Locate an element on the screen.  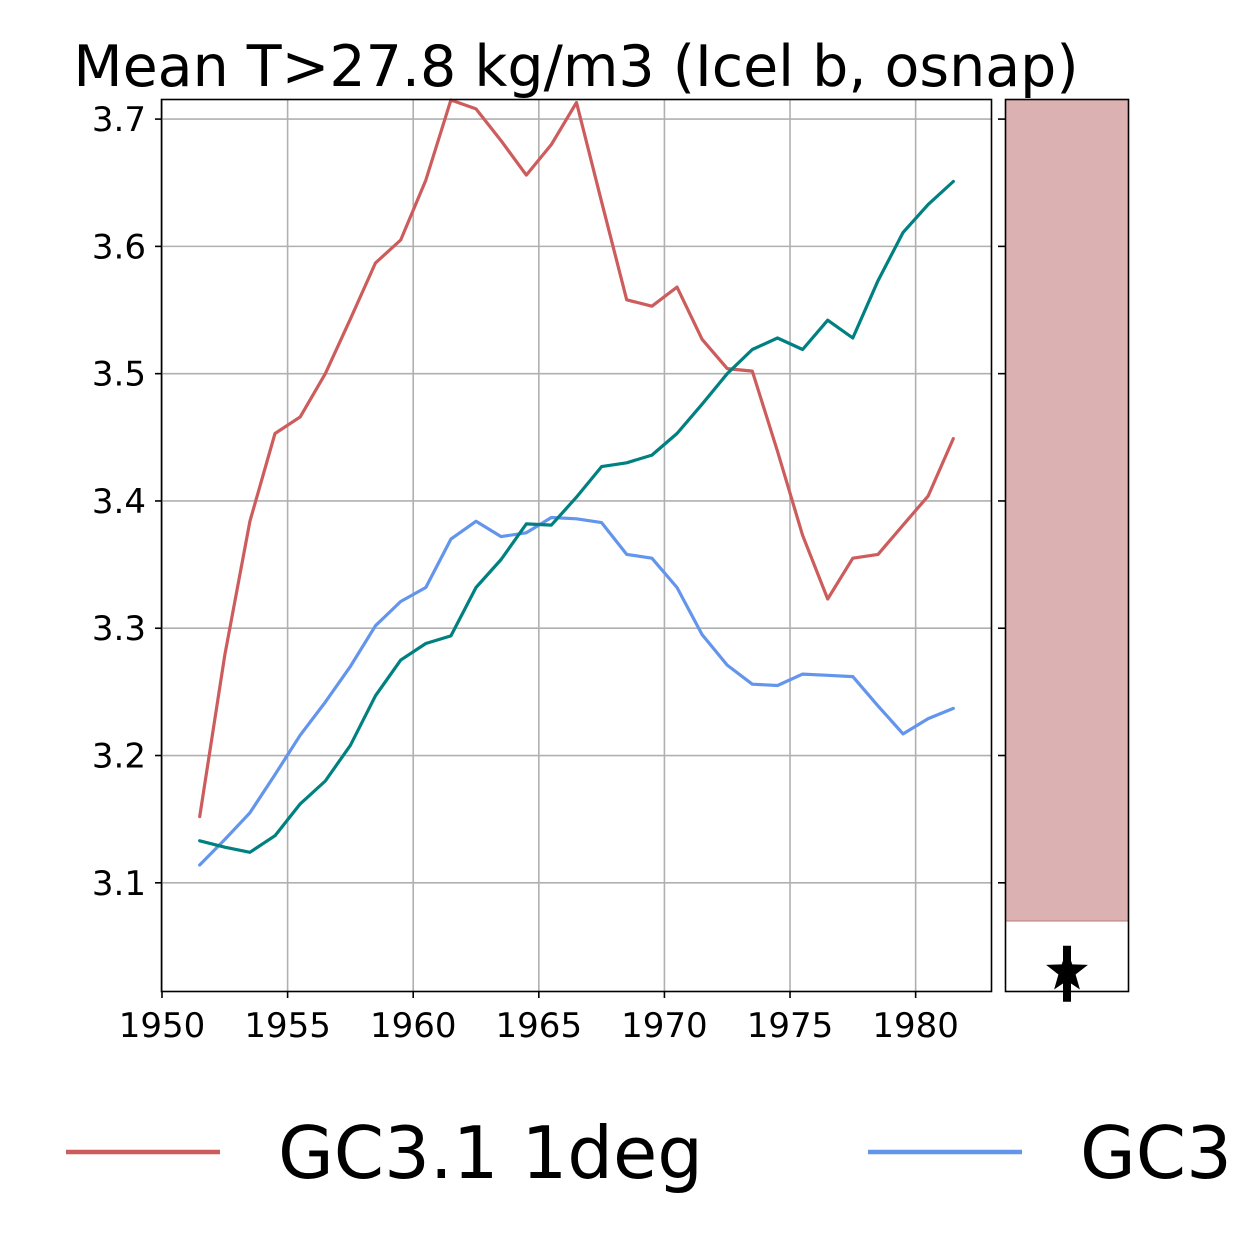
x-tick-label: 1955 is located at coordinates (287, 1026).